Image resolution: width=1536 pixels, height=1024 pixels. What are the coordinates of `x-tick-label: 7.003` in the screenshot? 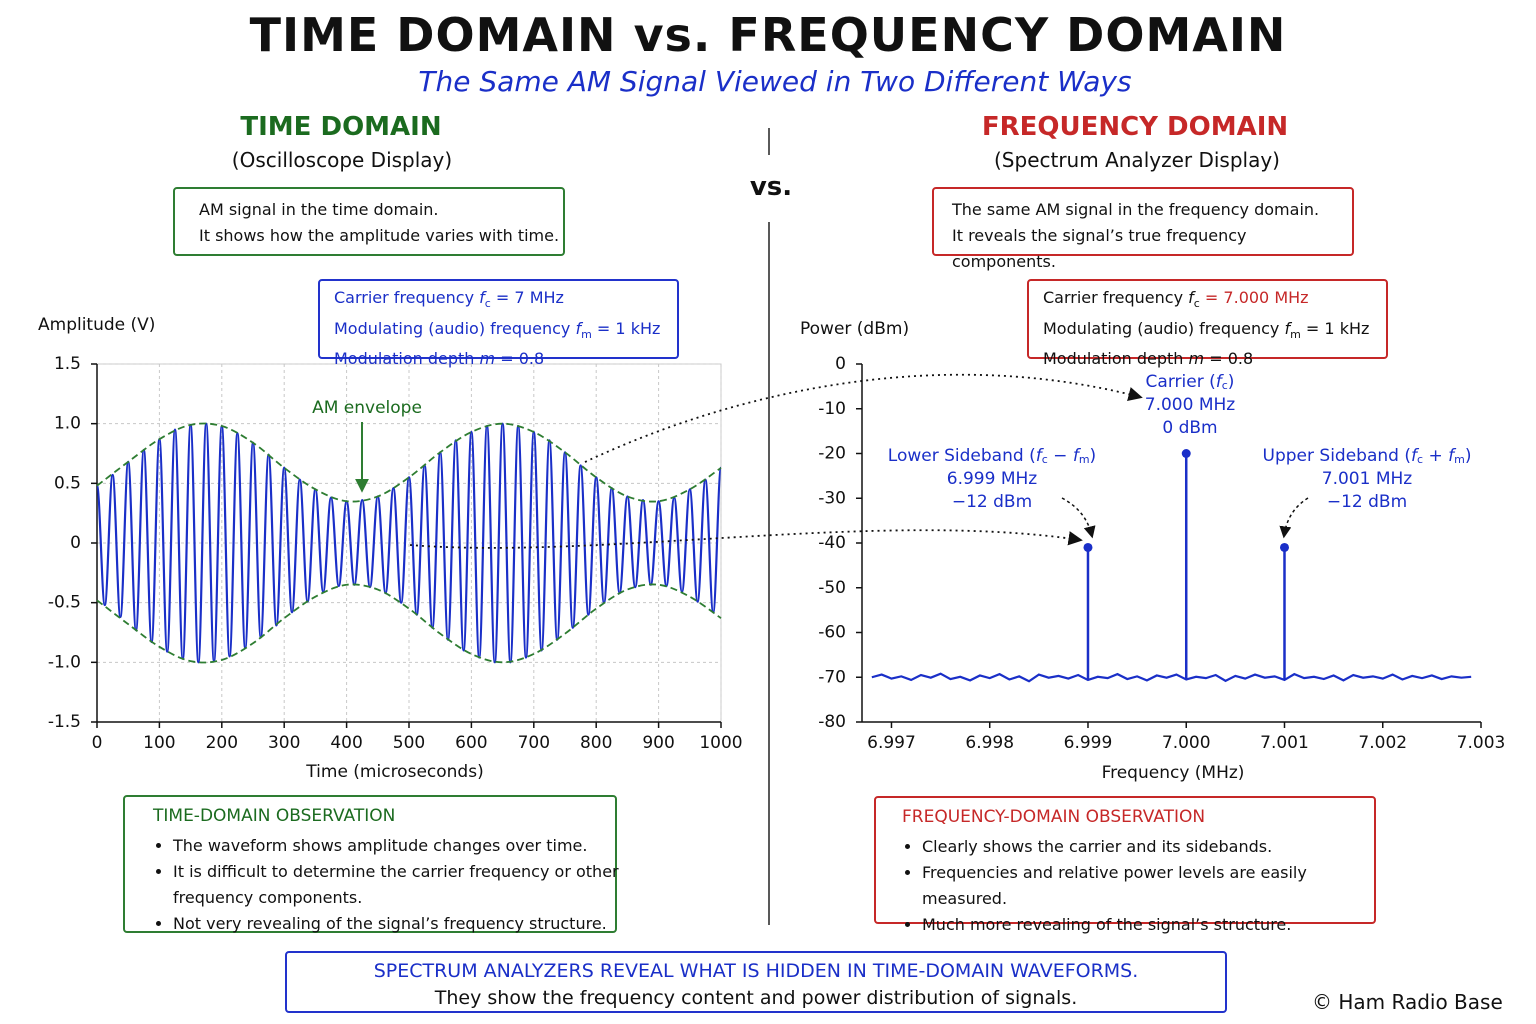 It's located at (1481, 743).